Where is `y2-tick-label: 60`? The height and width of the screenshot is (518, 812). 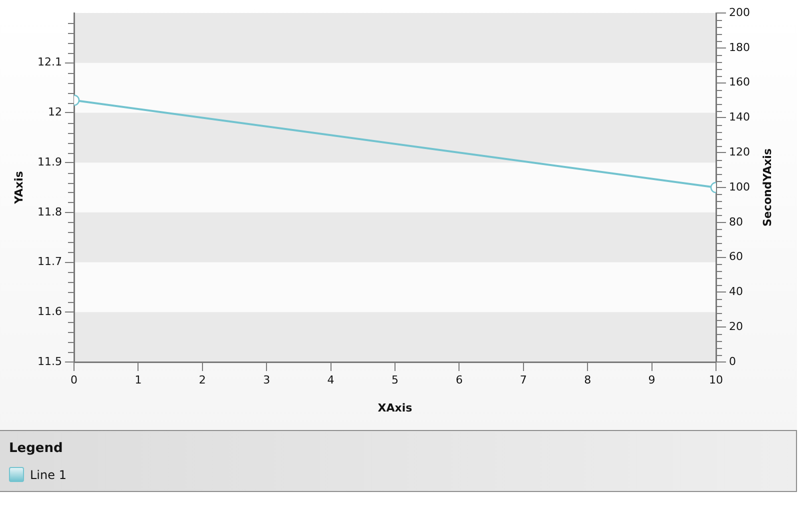 y2-tick-label: 60 is located at coordinates (736, 257).